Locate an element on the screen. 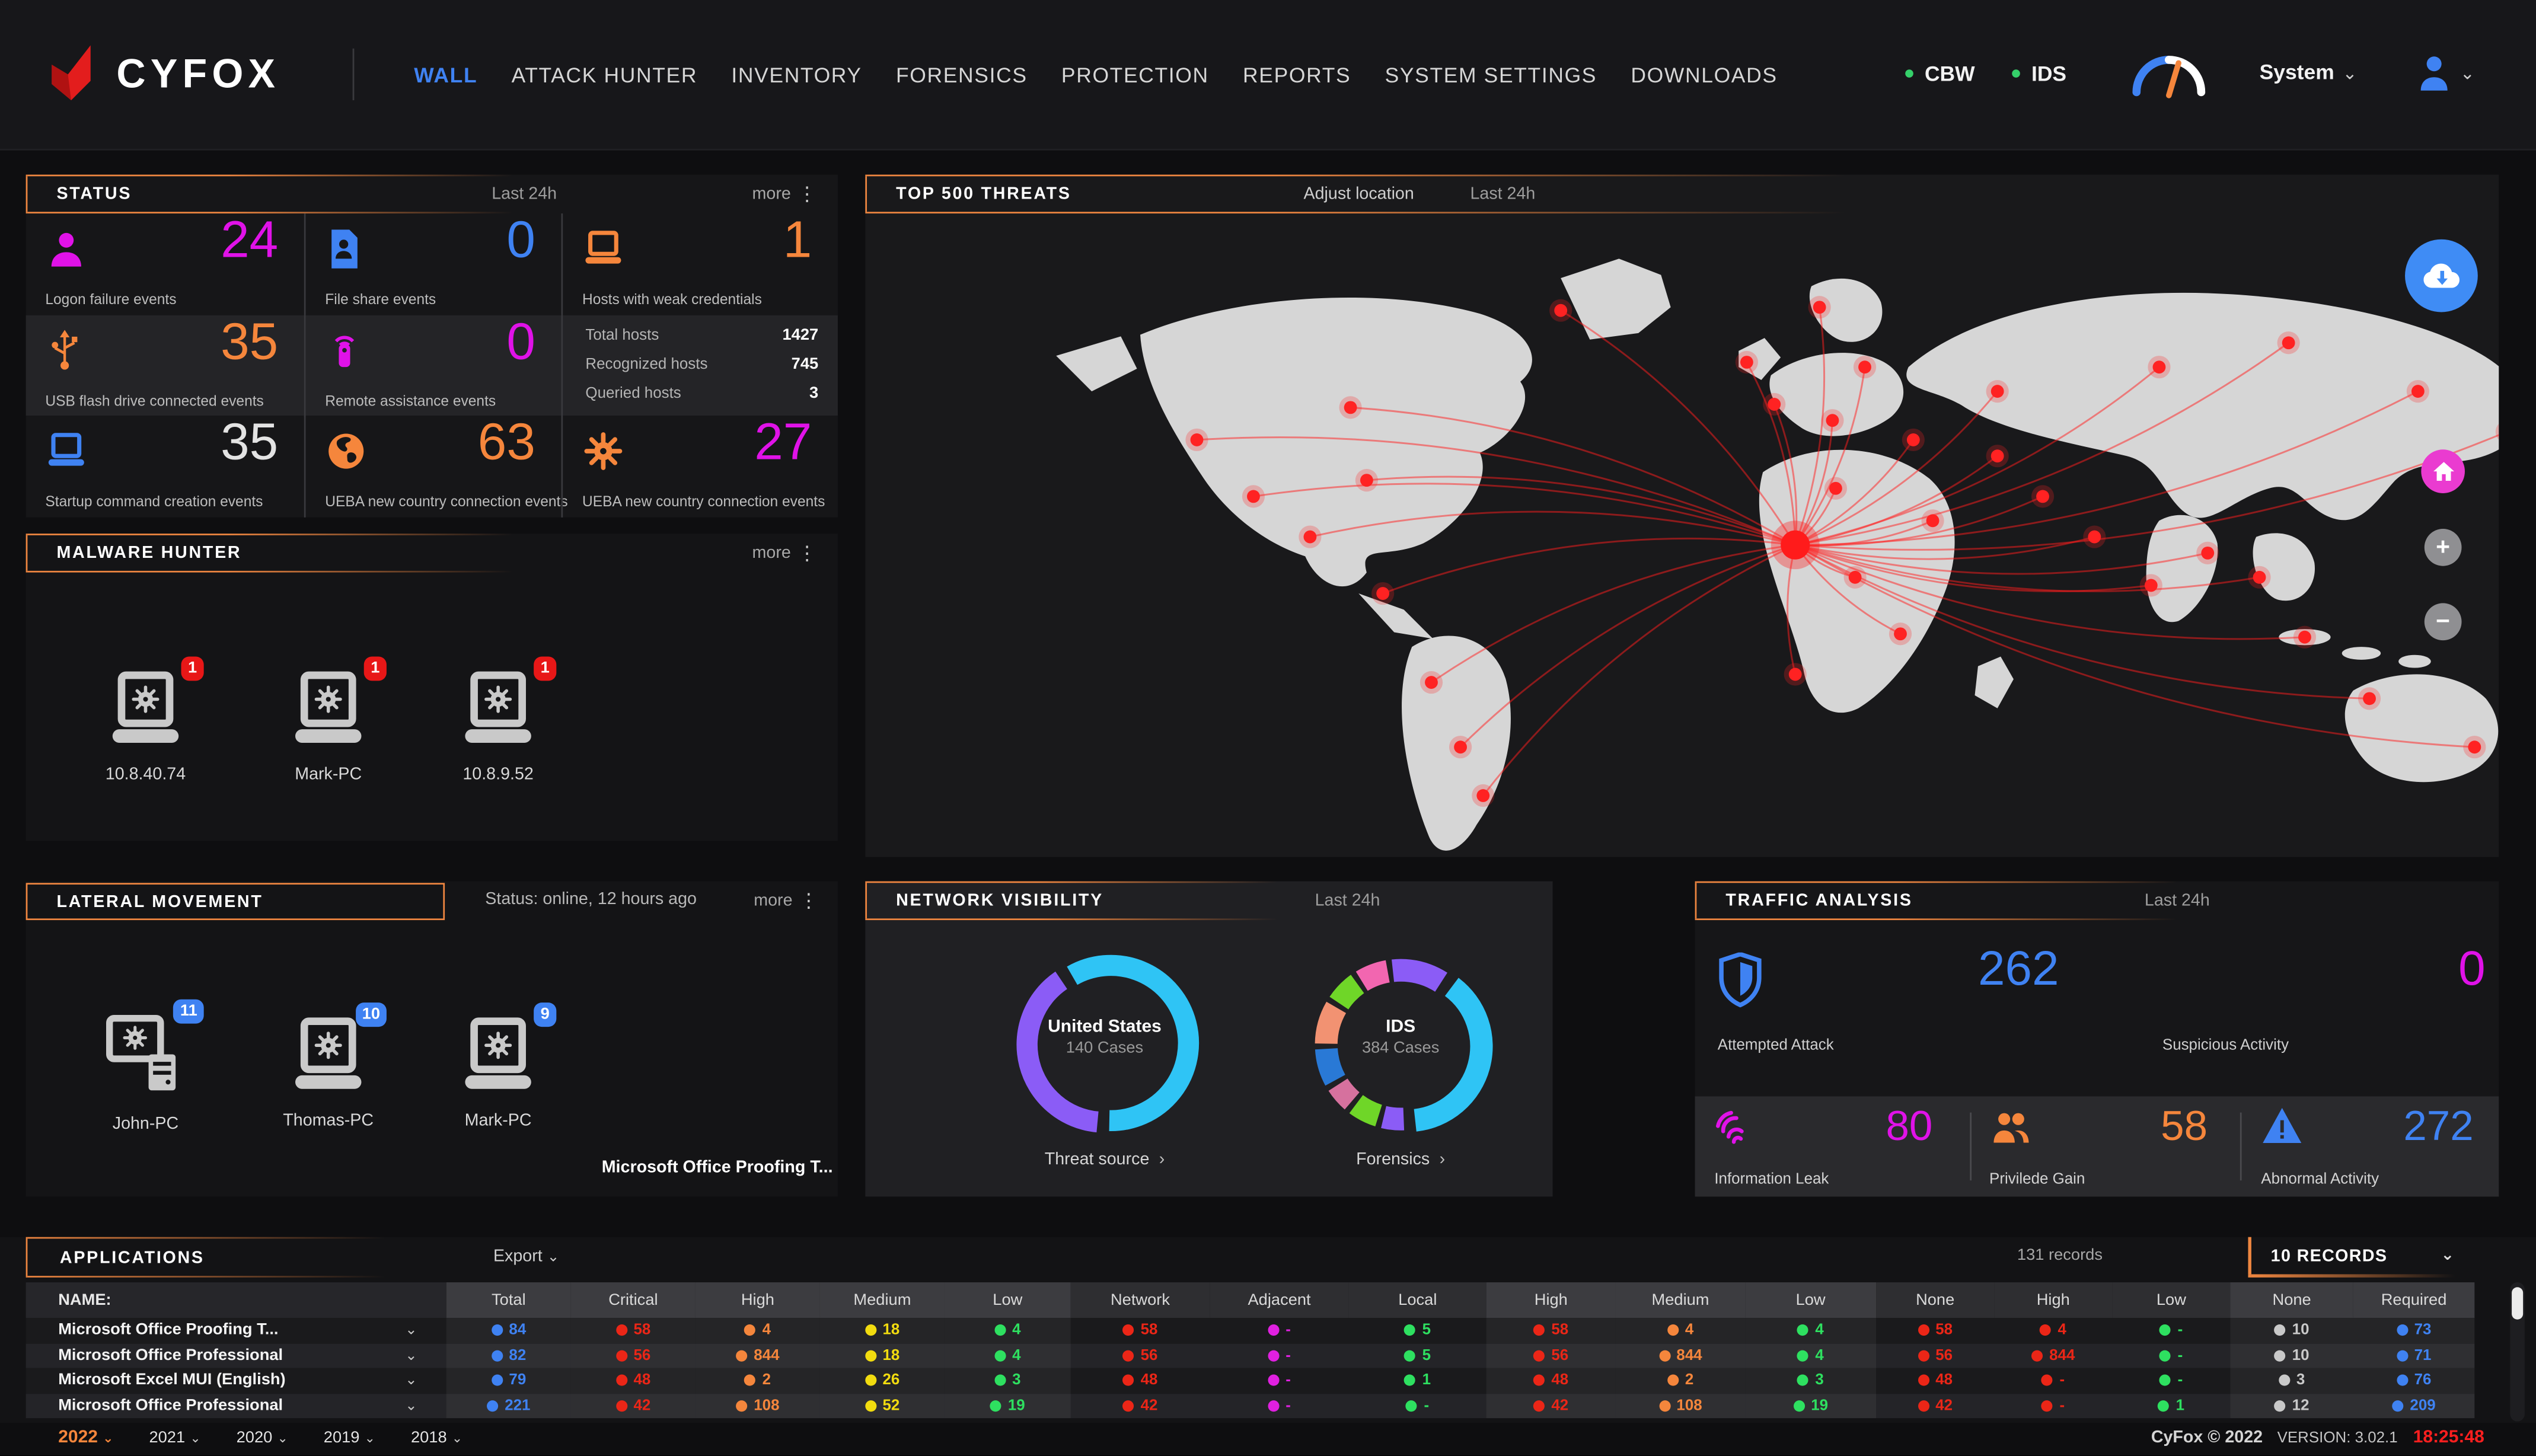  column-header-required-15: Required is located at coordinates (2414, 1300).